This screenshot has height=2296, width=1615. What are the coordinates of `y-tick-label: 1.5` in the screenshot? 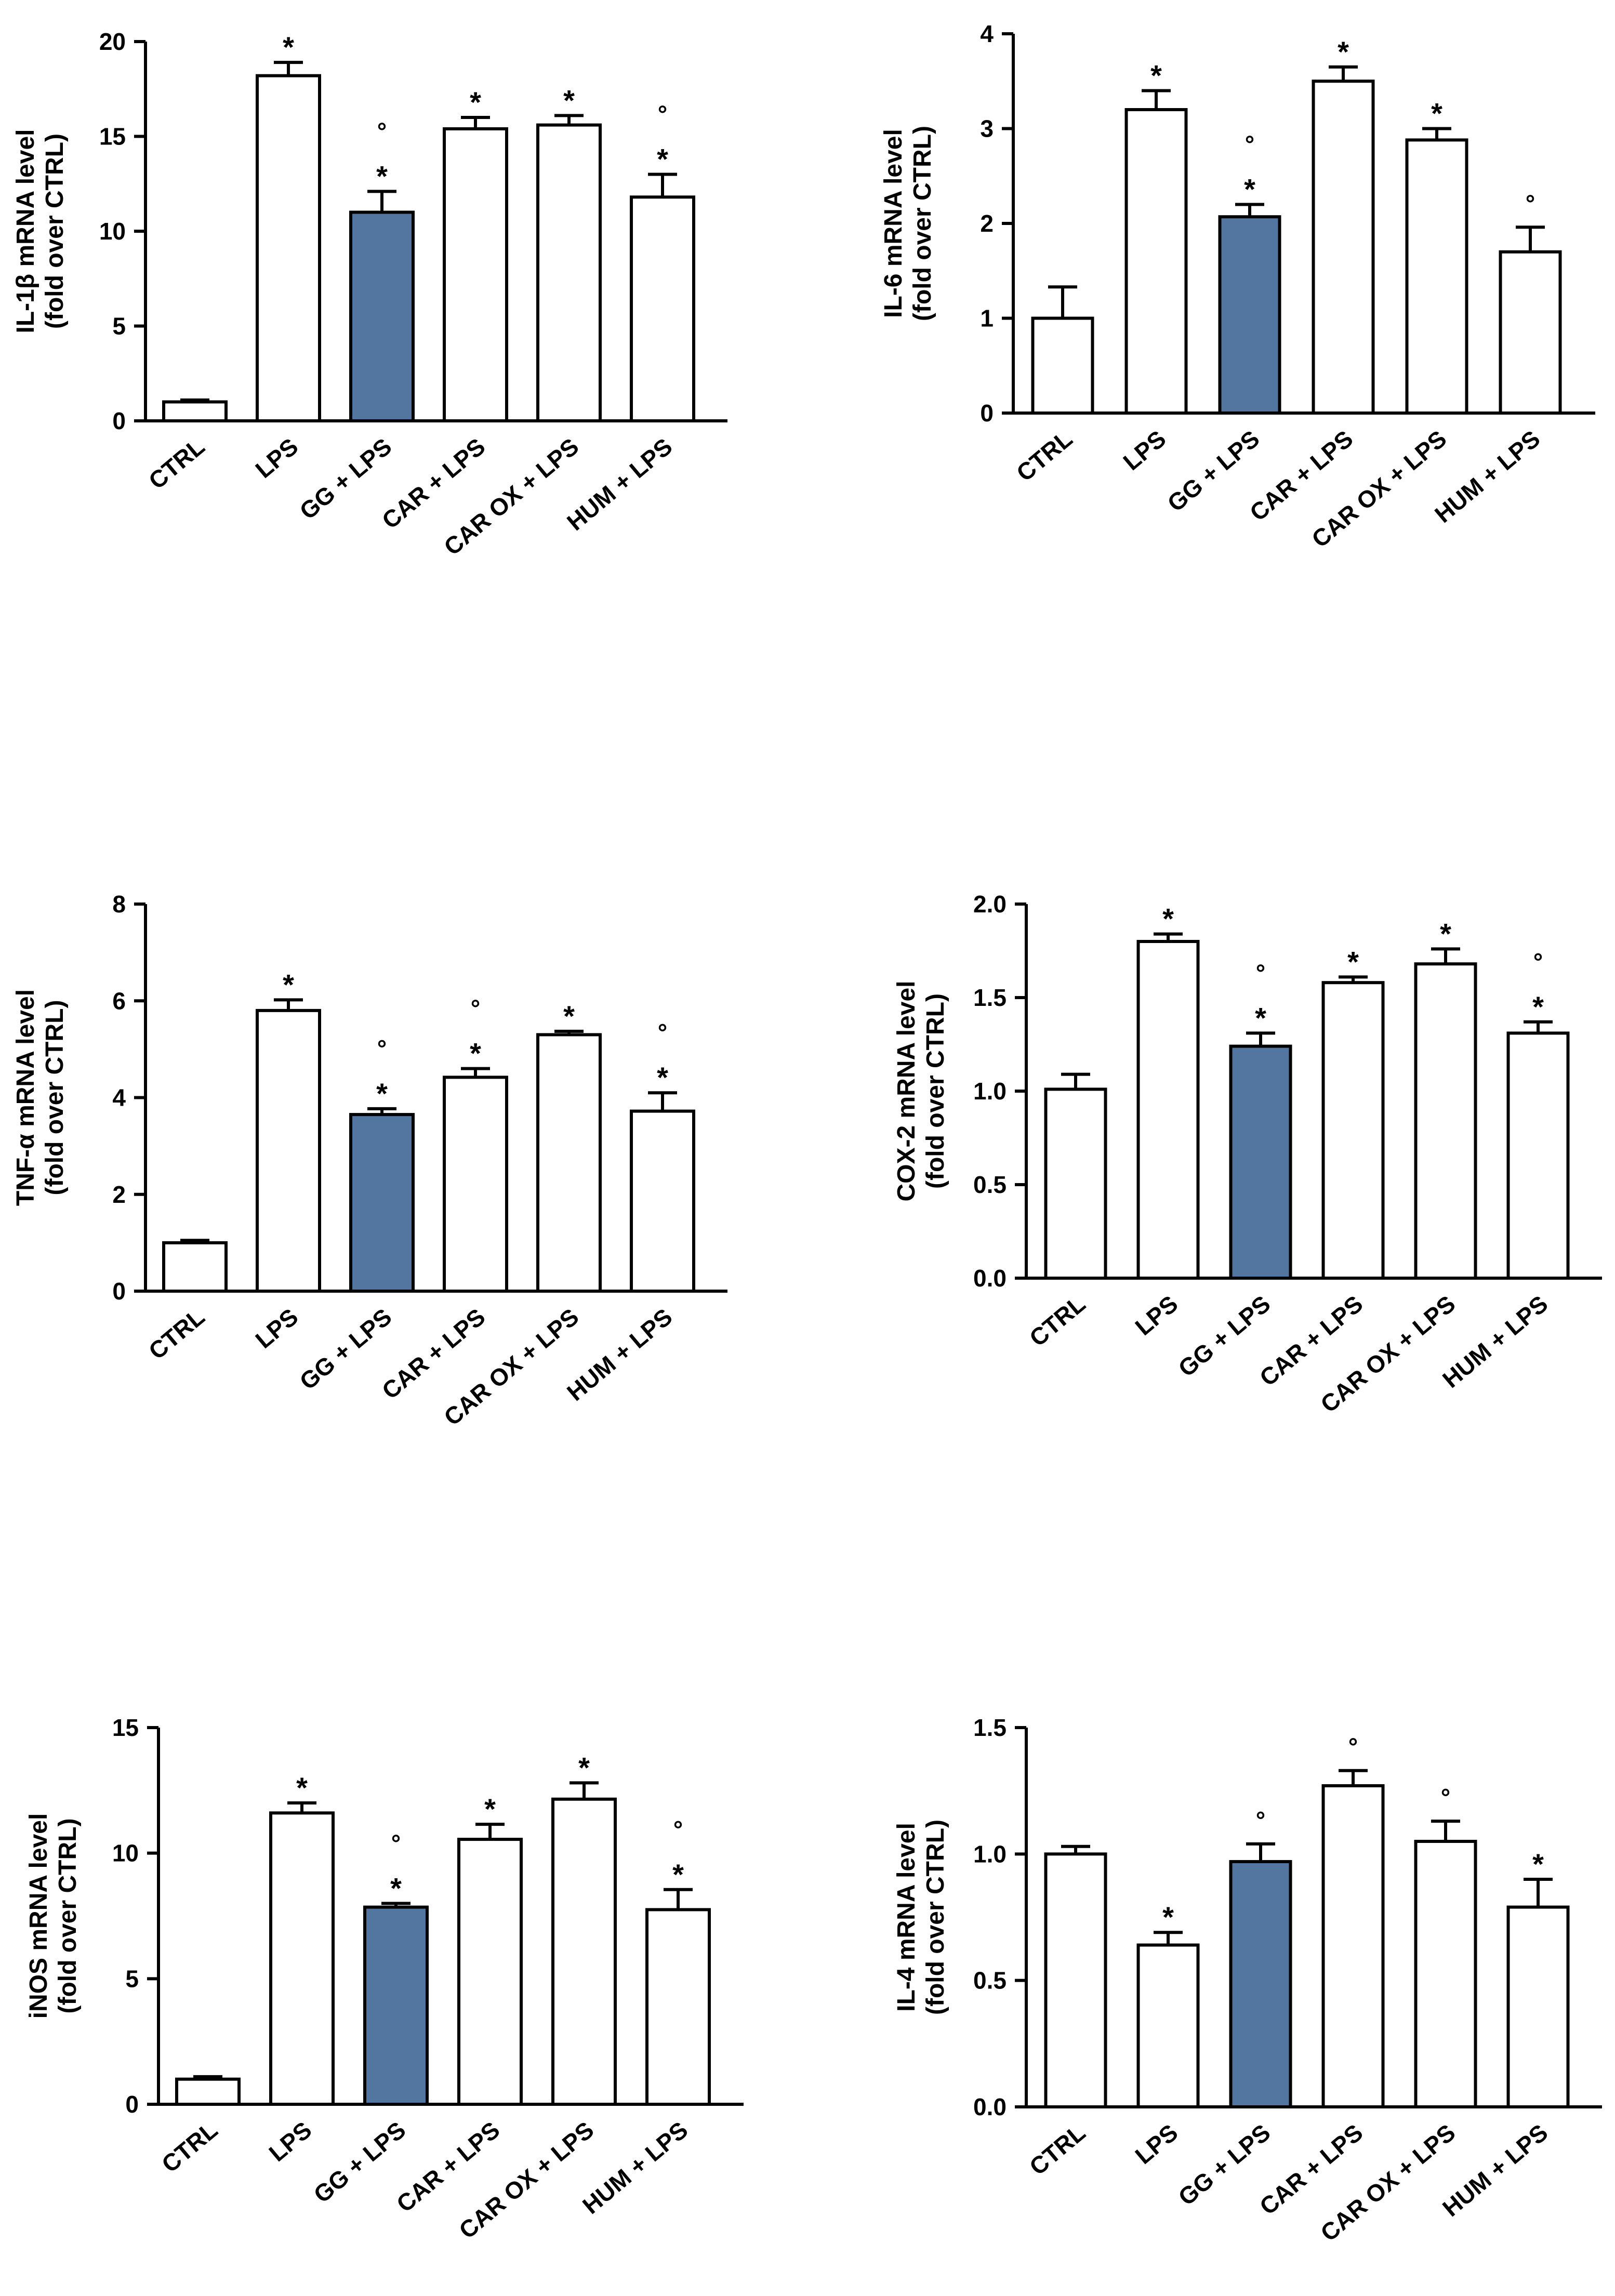 It's located at (990, 1728).